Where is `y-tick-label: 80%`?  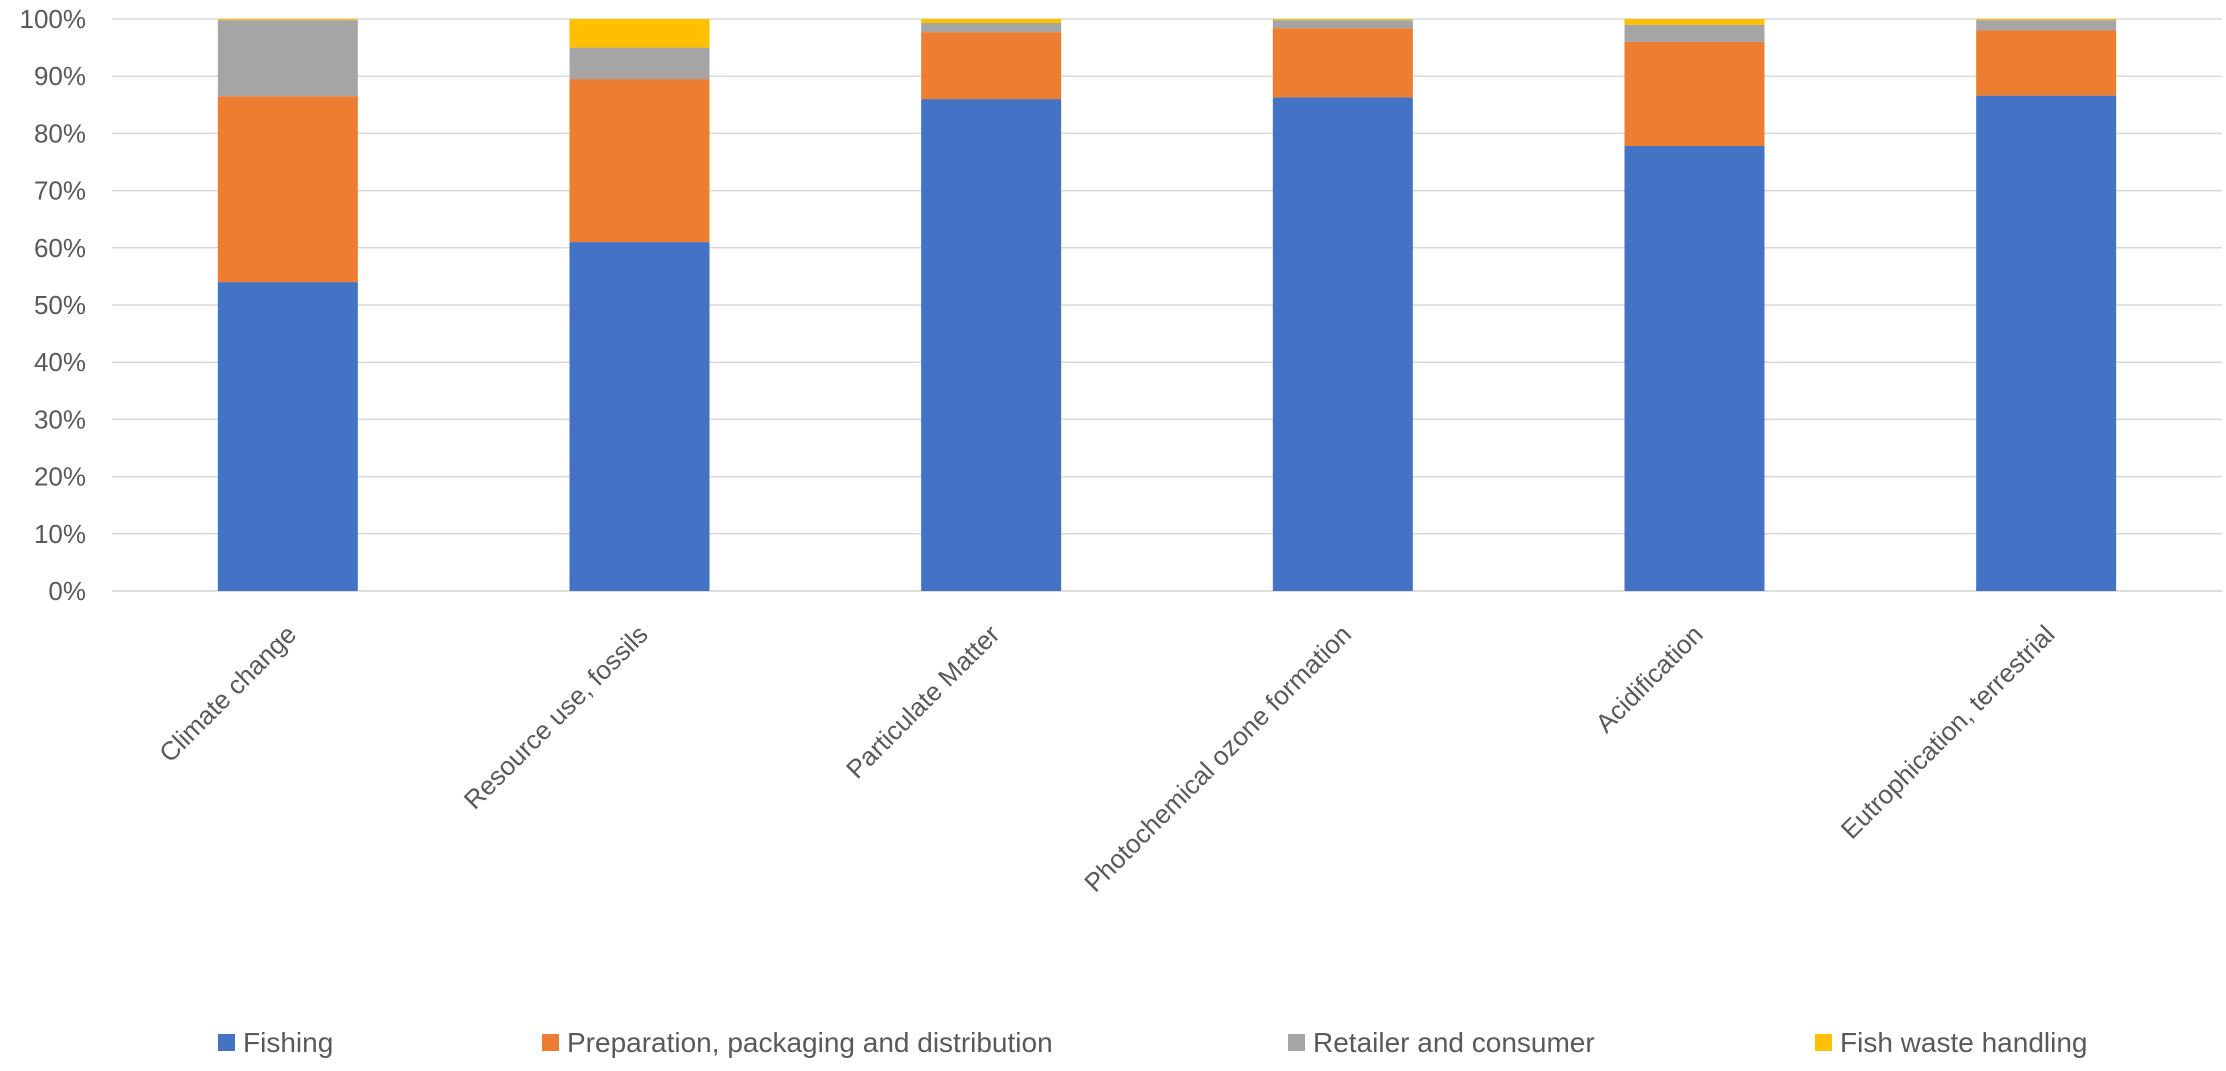 y-tick-label: 80% is located at coordinates (60, 133).